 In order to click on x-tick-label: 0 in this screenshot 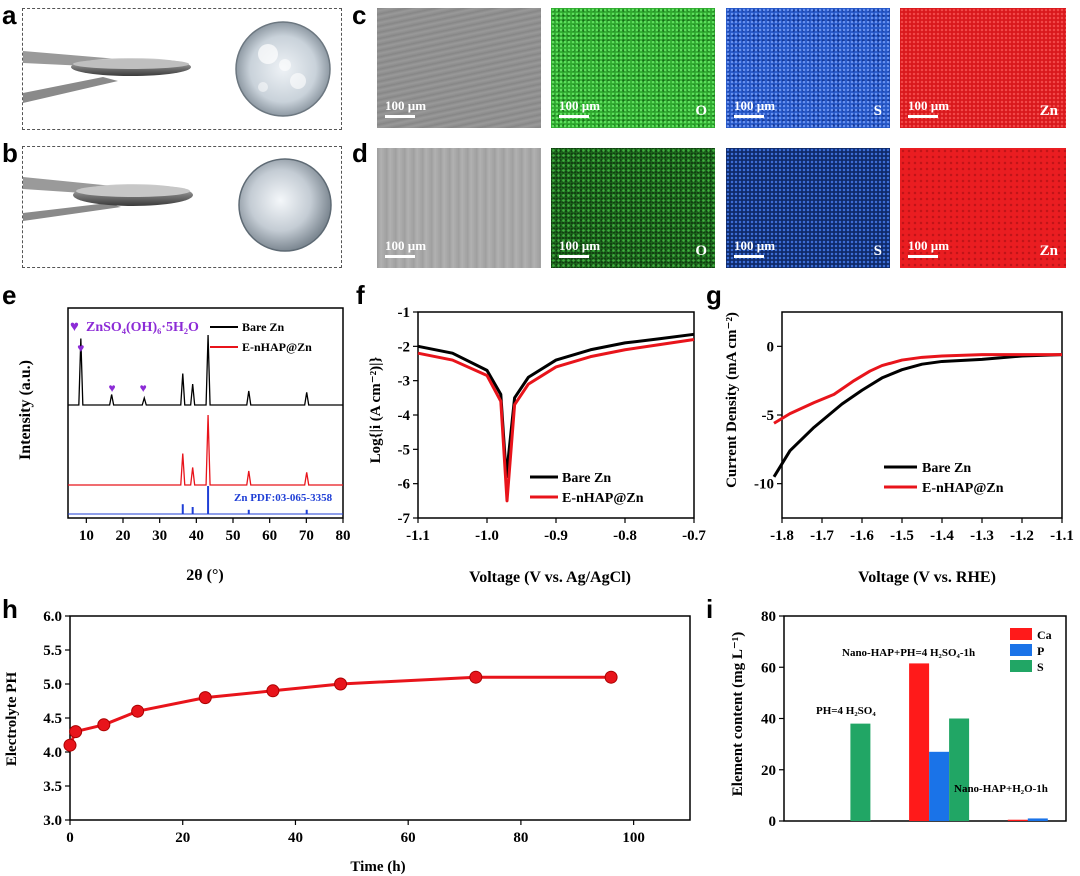, I will do `click(70, 838)`.